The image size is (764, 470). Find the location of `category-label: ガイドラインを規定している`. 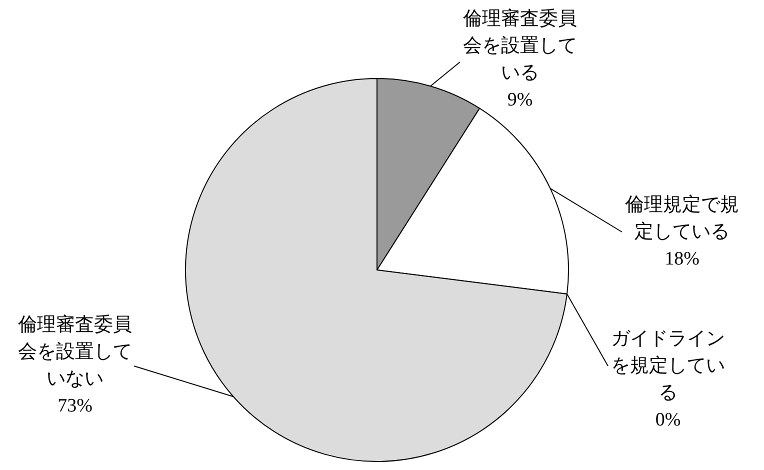

category-label: ガイドラインを規定している is located at coordinates (668, 366).